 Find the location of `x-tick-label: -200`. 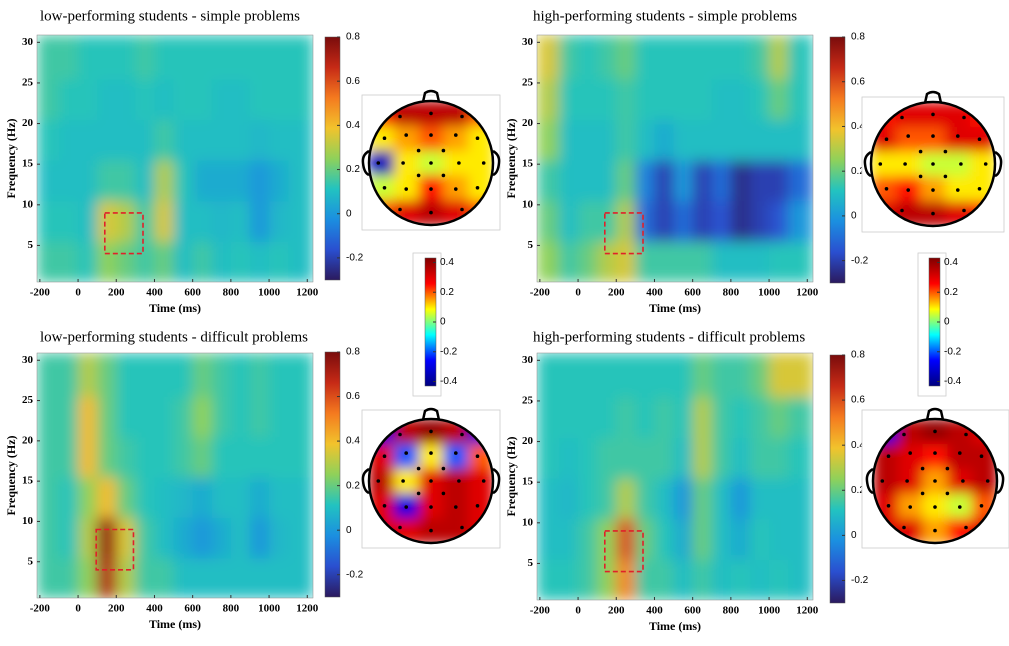

x-tick-label: -200 is located at coordinates (540, 293).